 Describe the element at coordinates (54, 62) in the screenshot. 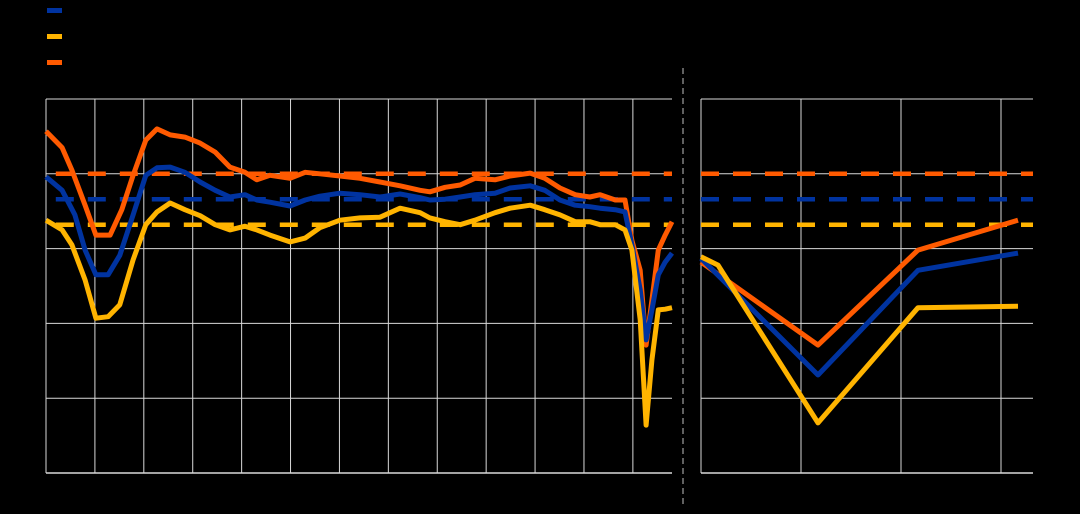

I see `legend-swatch-orange` at that location.